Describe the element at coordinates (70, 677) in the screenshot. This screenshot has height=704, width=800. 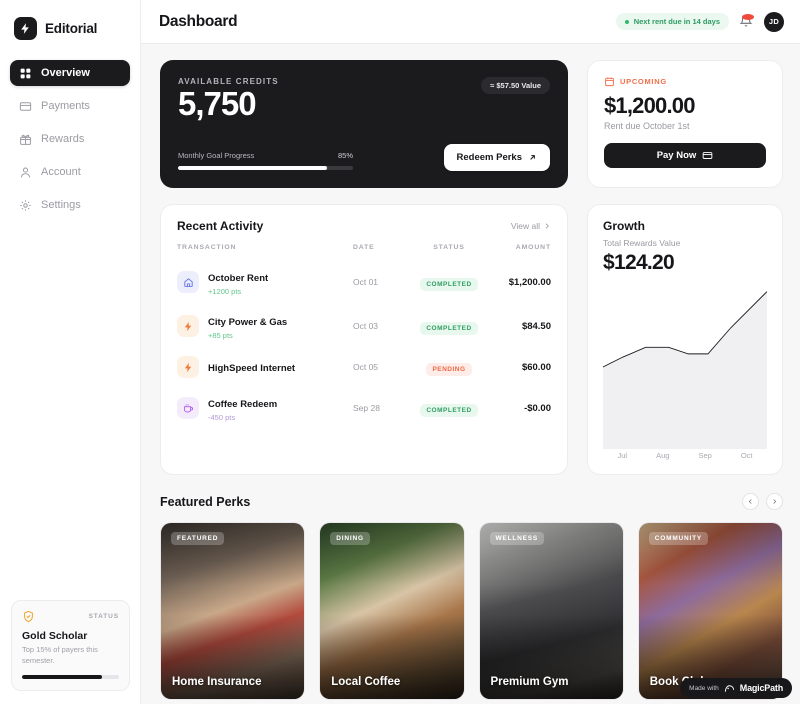
I see `status-progress-bar` at that location.